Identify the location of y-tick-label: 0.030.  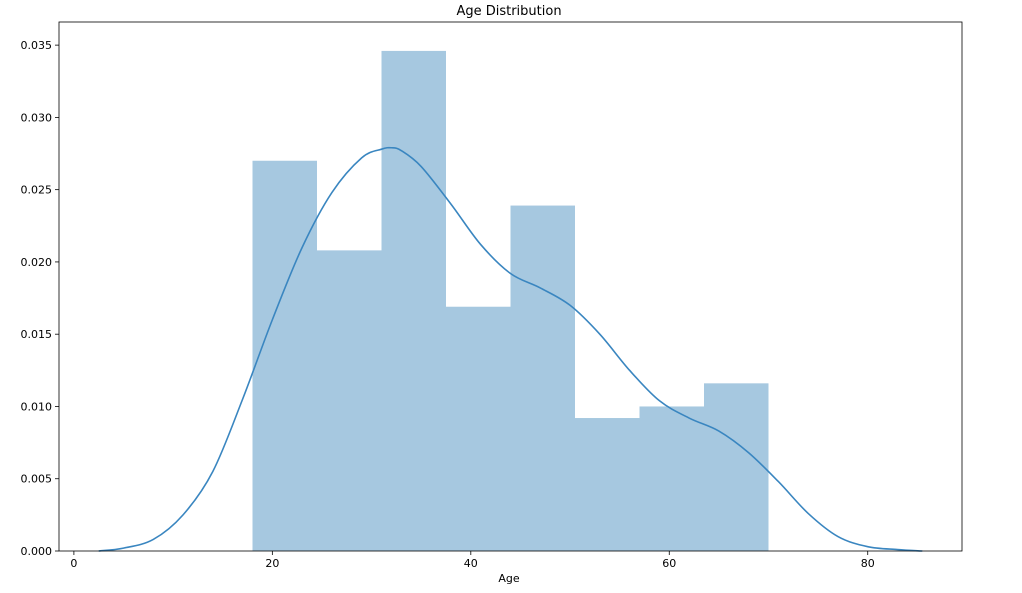
(37, 117).